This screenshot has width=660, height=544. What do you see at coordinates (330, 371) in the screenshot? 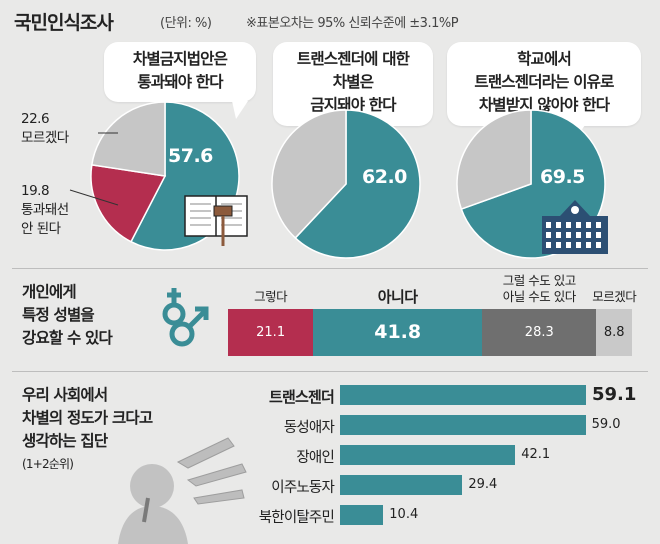
I see `divider-bottom` at bounding box center [330, 371].